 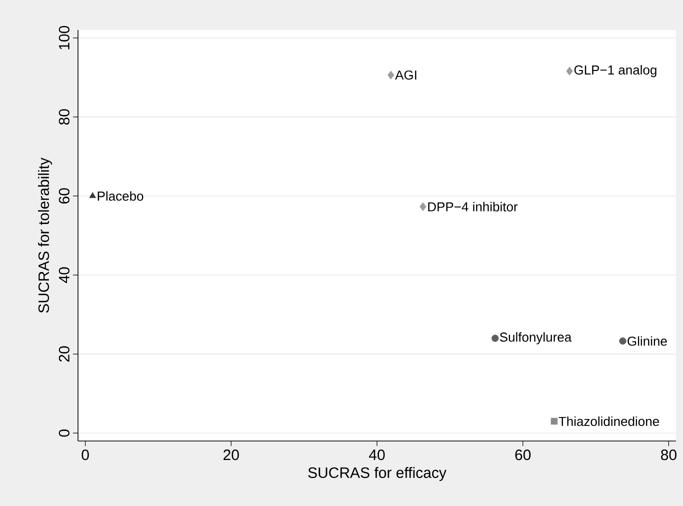 I want to click on y-tick-label: 100, so click(x=64, y=38).